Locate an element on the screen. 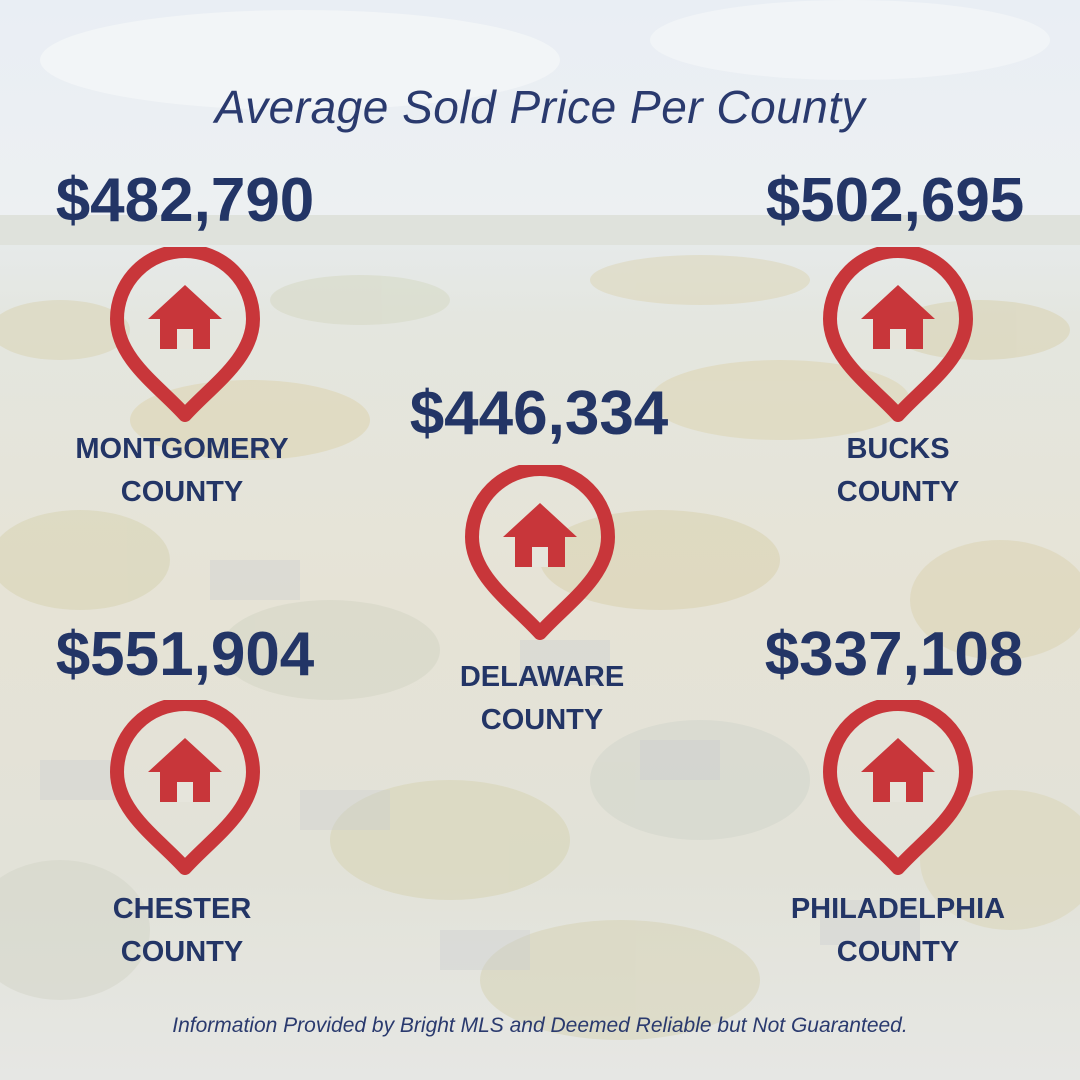  bucks-price: $502,695 is located at coordinates (895, 200).